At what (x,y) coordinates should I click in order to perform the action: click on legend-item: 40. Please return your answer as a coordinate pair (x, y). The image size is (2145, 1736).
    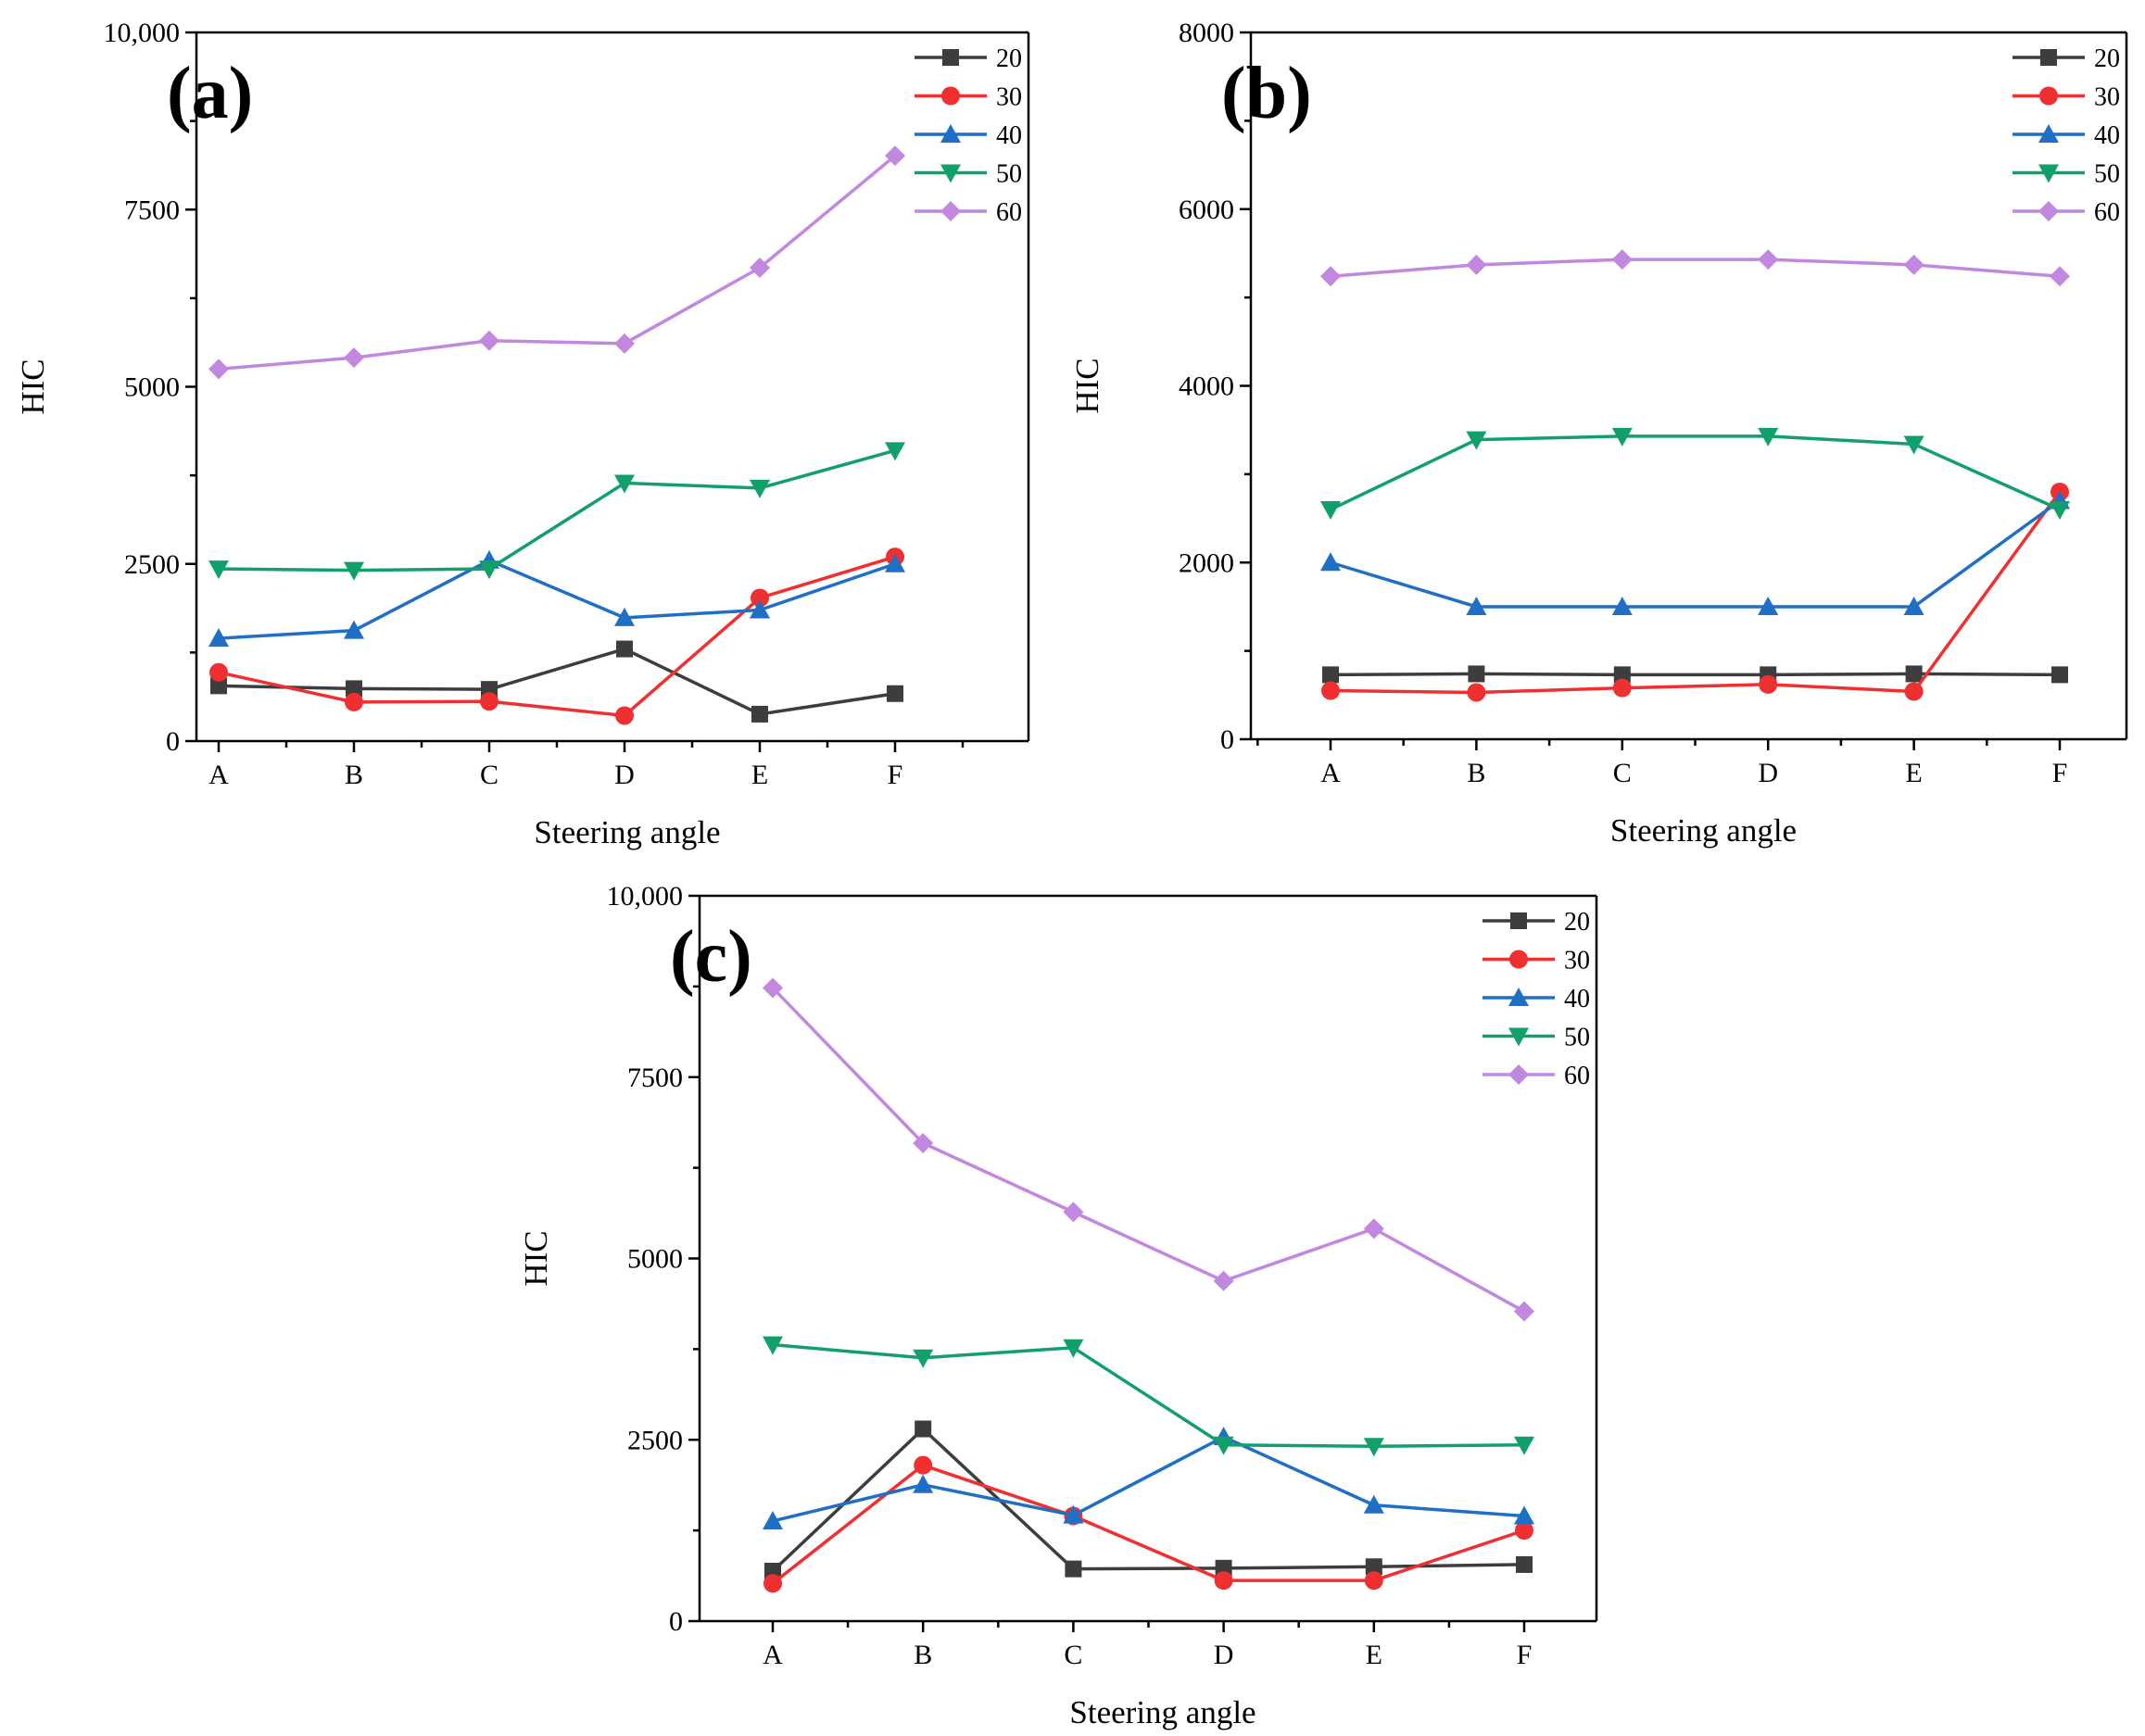
    Looking at the image, I should click on (2066, 135).